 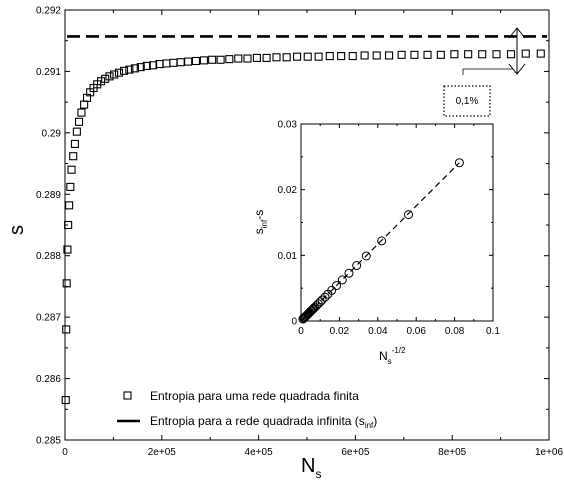 What do you see at coordinates (455, 331) in the screenshot?
I see `inset-x-tick-label: 0.08` at bounding box center [455, 331].